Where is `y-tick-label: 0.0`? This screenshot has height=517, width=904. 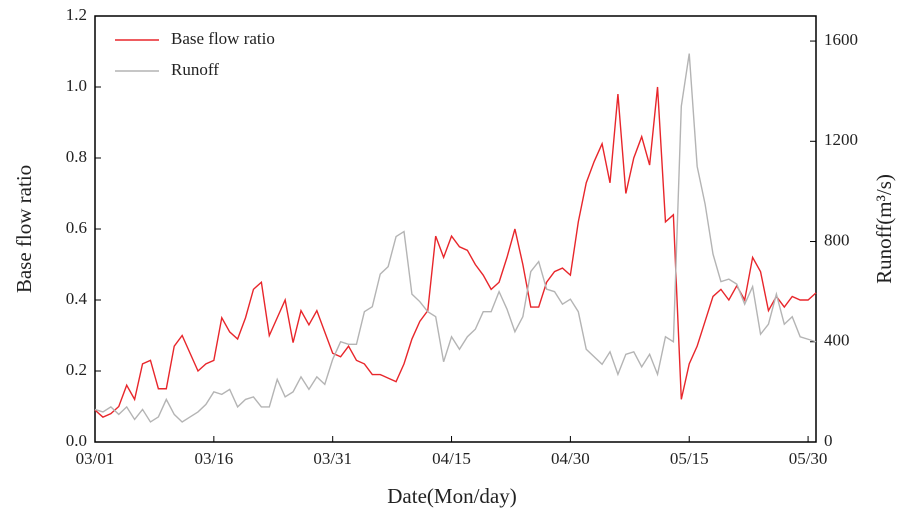
y-tick-label: 0.0 is located at coordinates (76, 440).